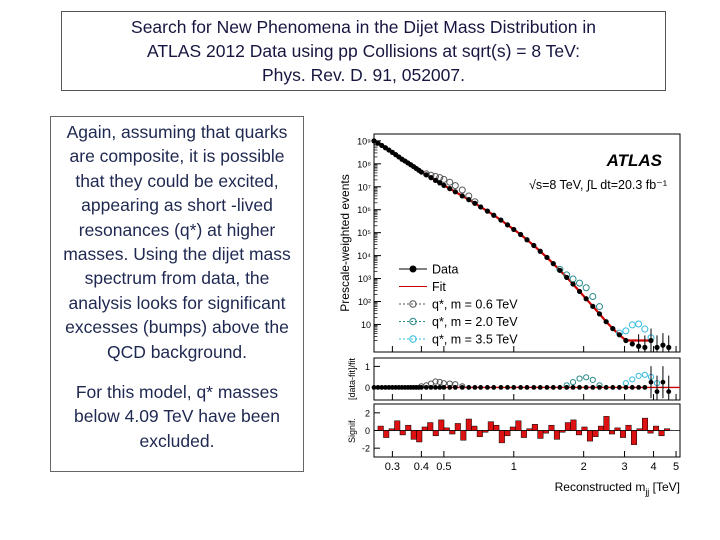  Describe the element at coordinates (646, 492) in the screenshot. I see `x-axis-title-subscript: jj` at that location.